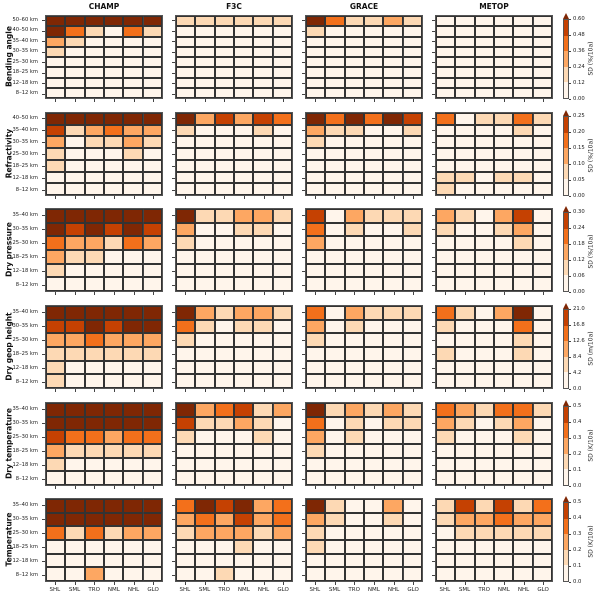 This screenshot has width=600, height=599. What do you see at coordinates (25, 325) in the screenshot?
I see `y-tick-label: 30–35 km` at bounding box center [25, 325].